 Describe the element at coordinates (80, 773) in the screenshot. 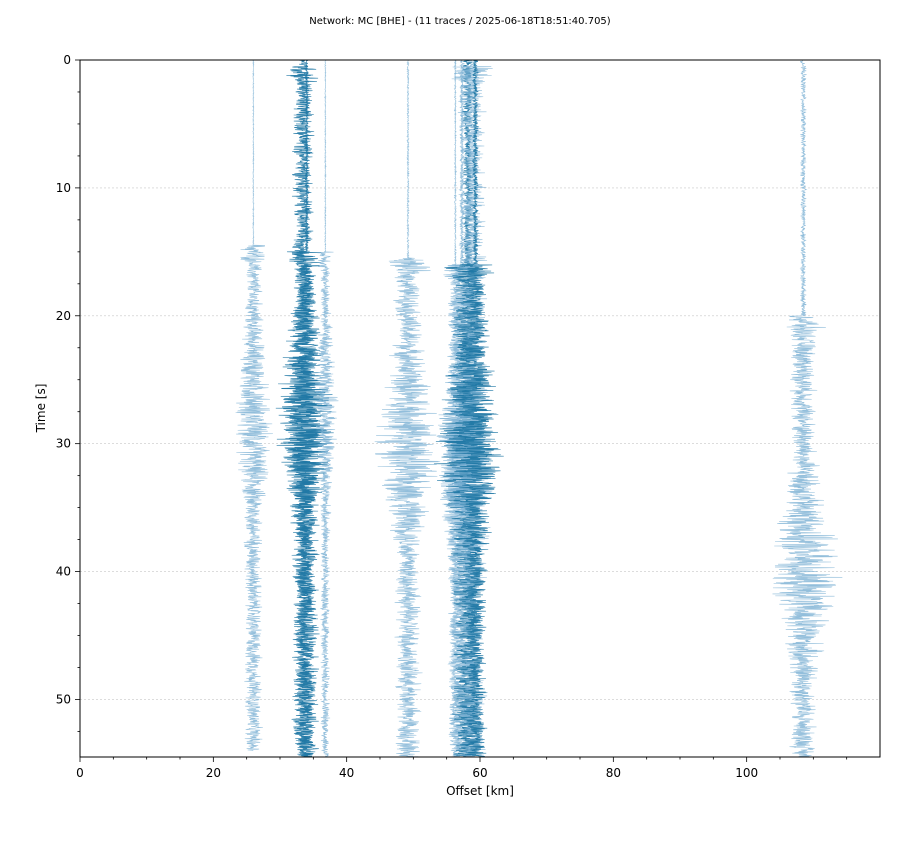

I see `x-tick-label: 0` at that location.